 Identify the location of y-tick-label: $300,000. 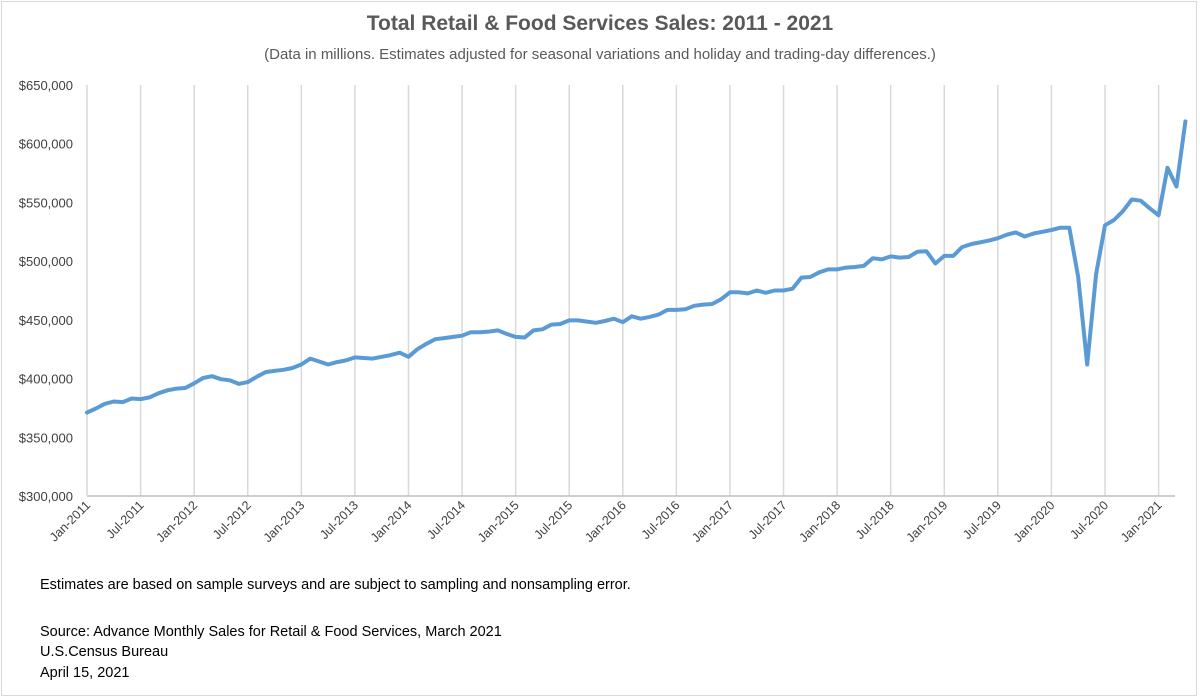
(46, 496).